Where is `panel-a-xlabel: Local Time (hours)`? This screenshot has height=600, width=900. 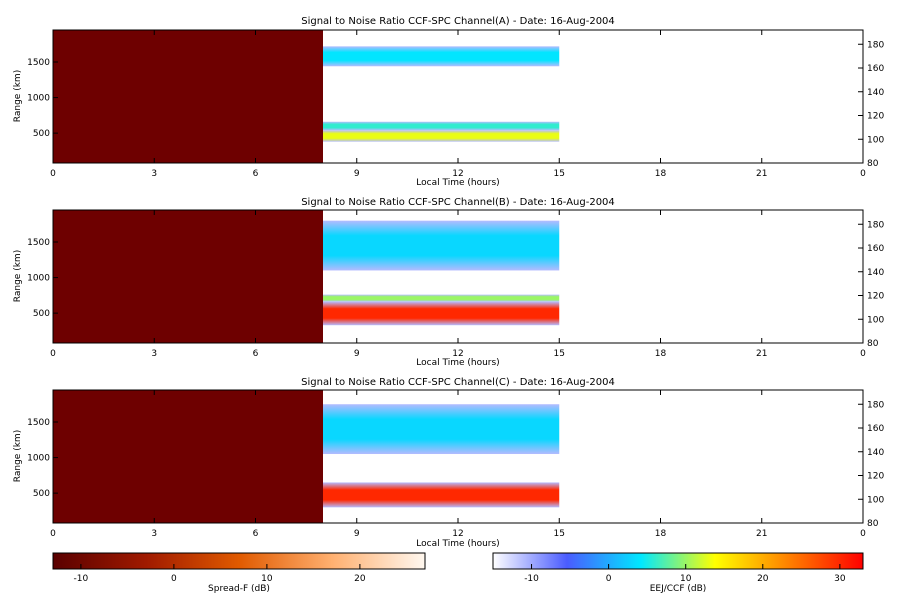
panel-a-xlabel: Local Time (hours) is located at coordinates (457, 183).